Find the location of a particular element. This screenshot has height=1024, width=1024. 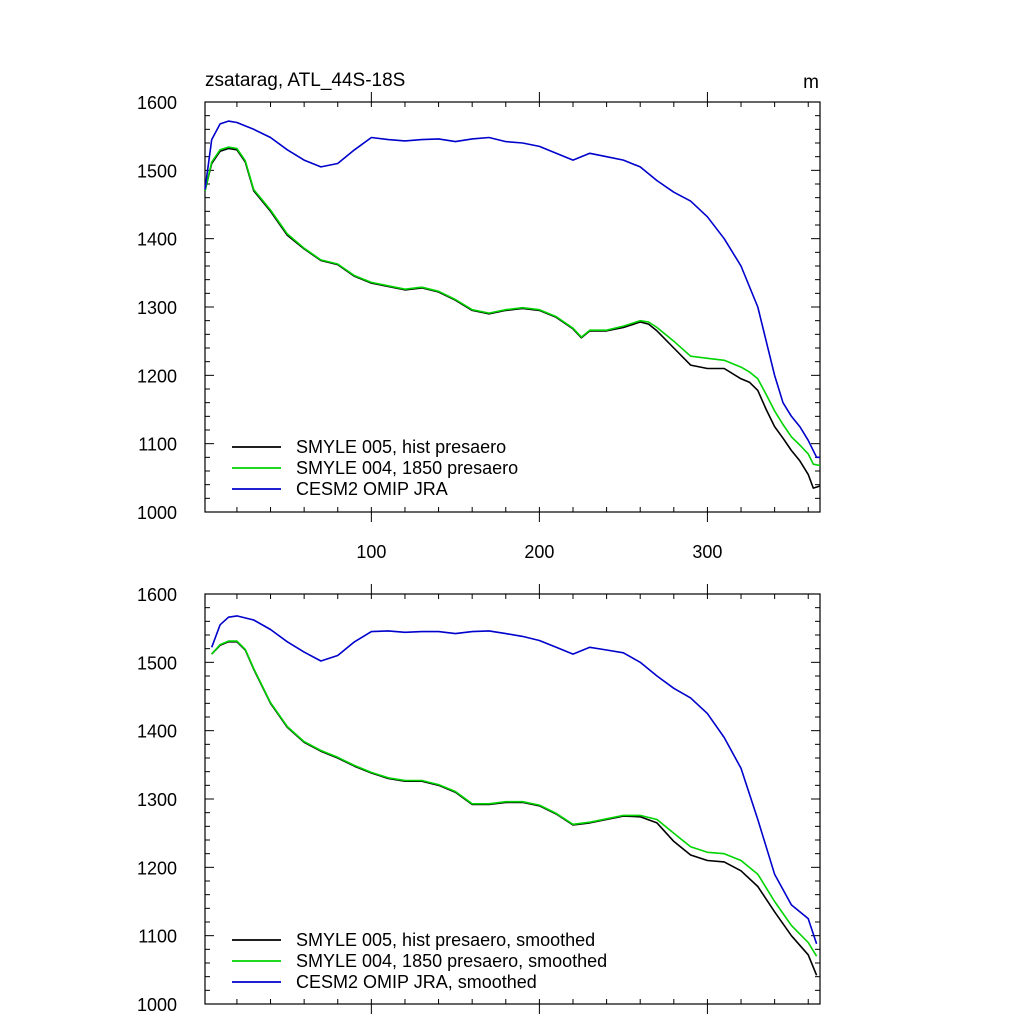

x-tick-label: 300 is located at coordinates (707, 552).